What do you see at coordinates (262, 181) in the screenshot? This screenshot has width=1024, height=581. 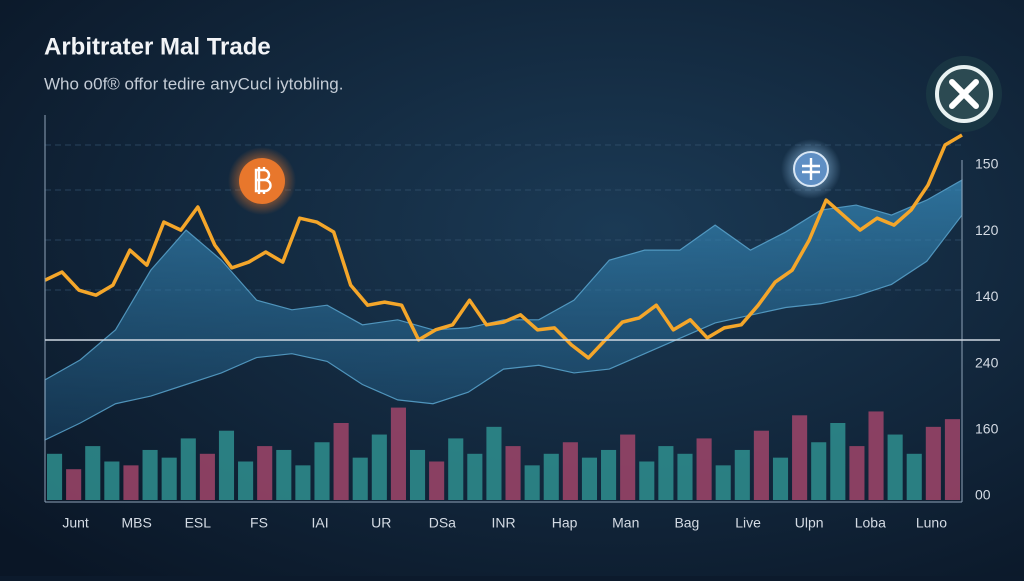 I see `bitcoin-icon` at bounding box center [262, 181].